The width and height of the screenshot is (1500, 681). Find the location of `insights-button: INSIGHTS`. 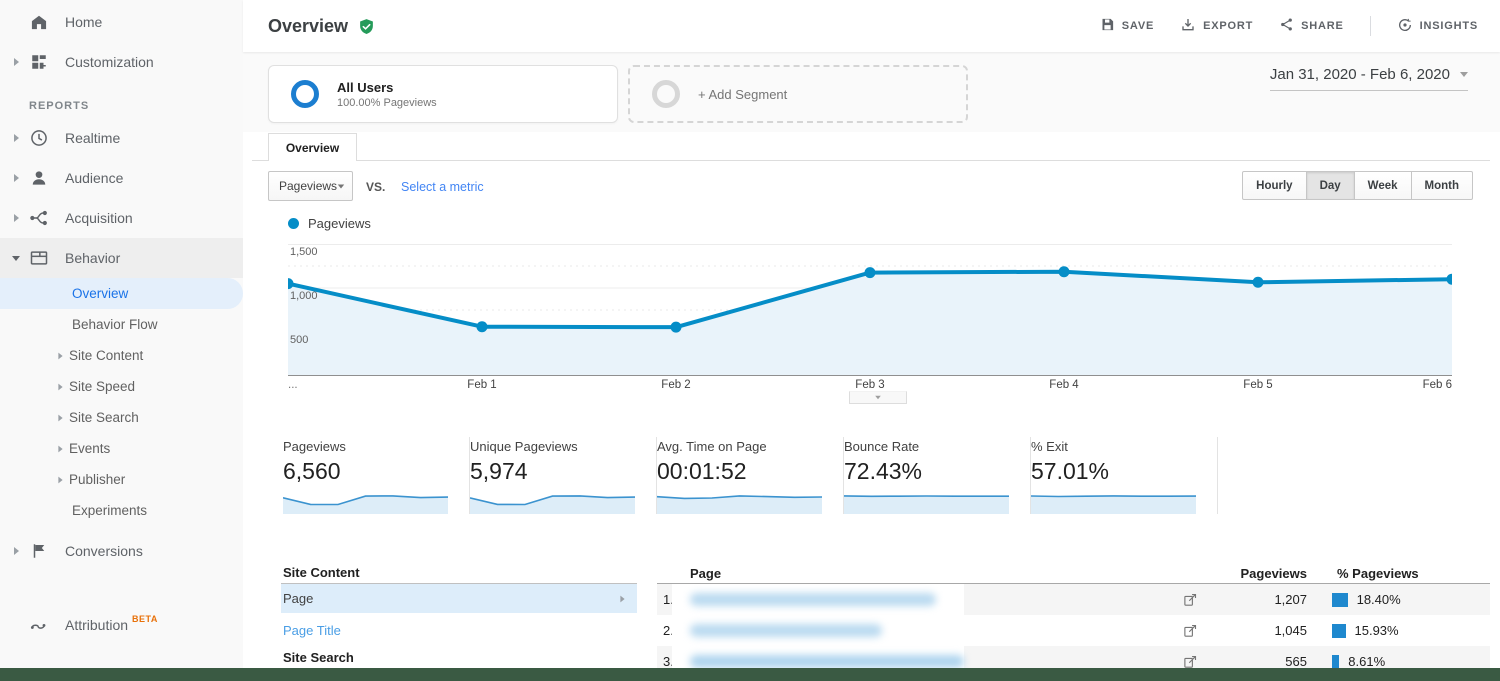

insights-button: INSIGHTS is located at coordinates (1437, 26).